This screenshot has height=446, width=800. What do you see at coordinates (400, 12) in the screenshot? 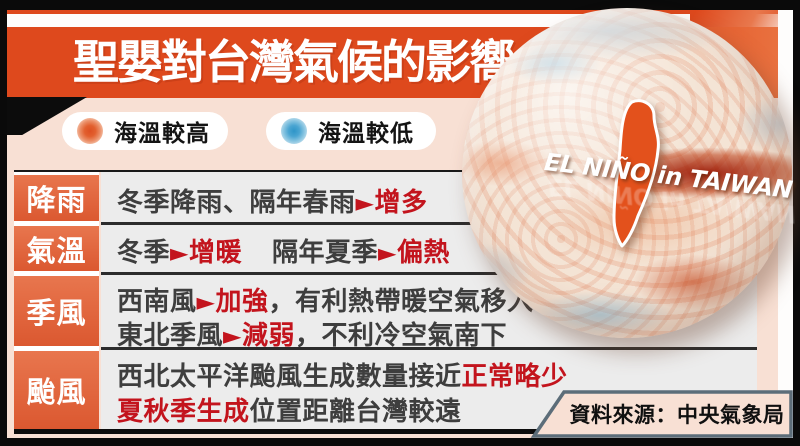
I see `top-accent-line` at bounding box center [400, 12].